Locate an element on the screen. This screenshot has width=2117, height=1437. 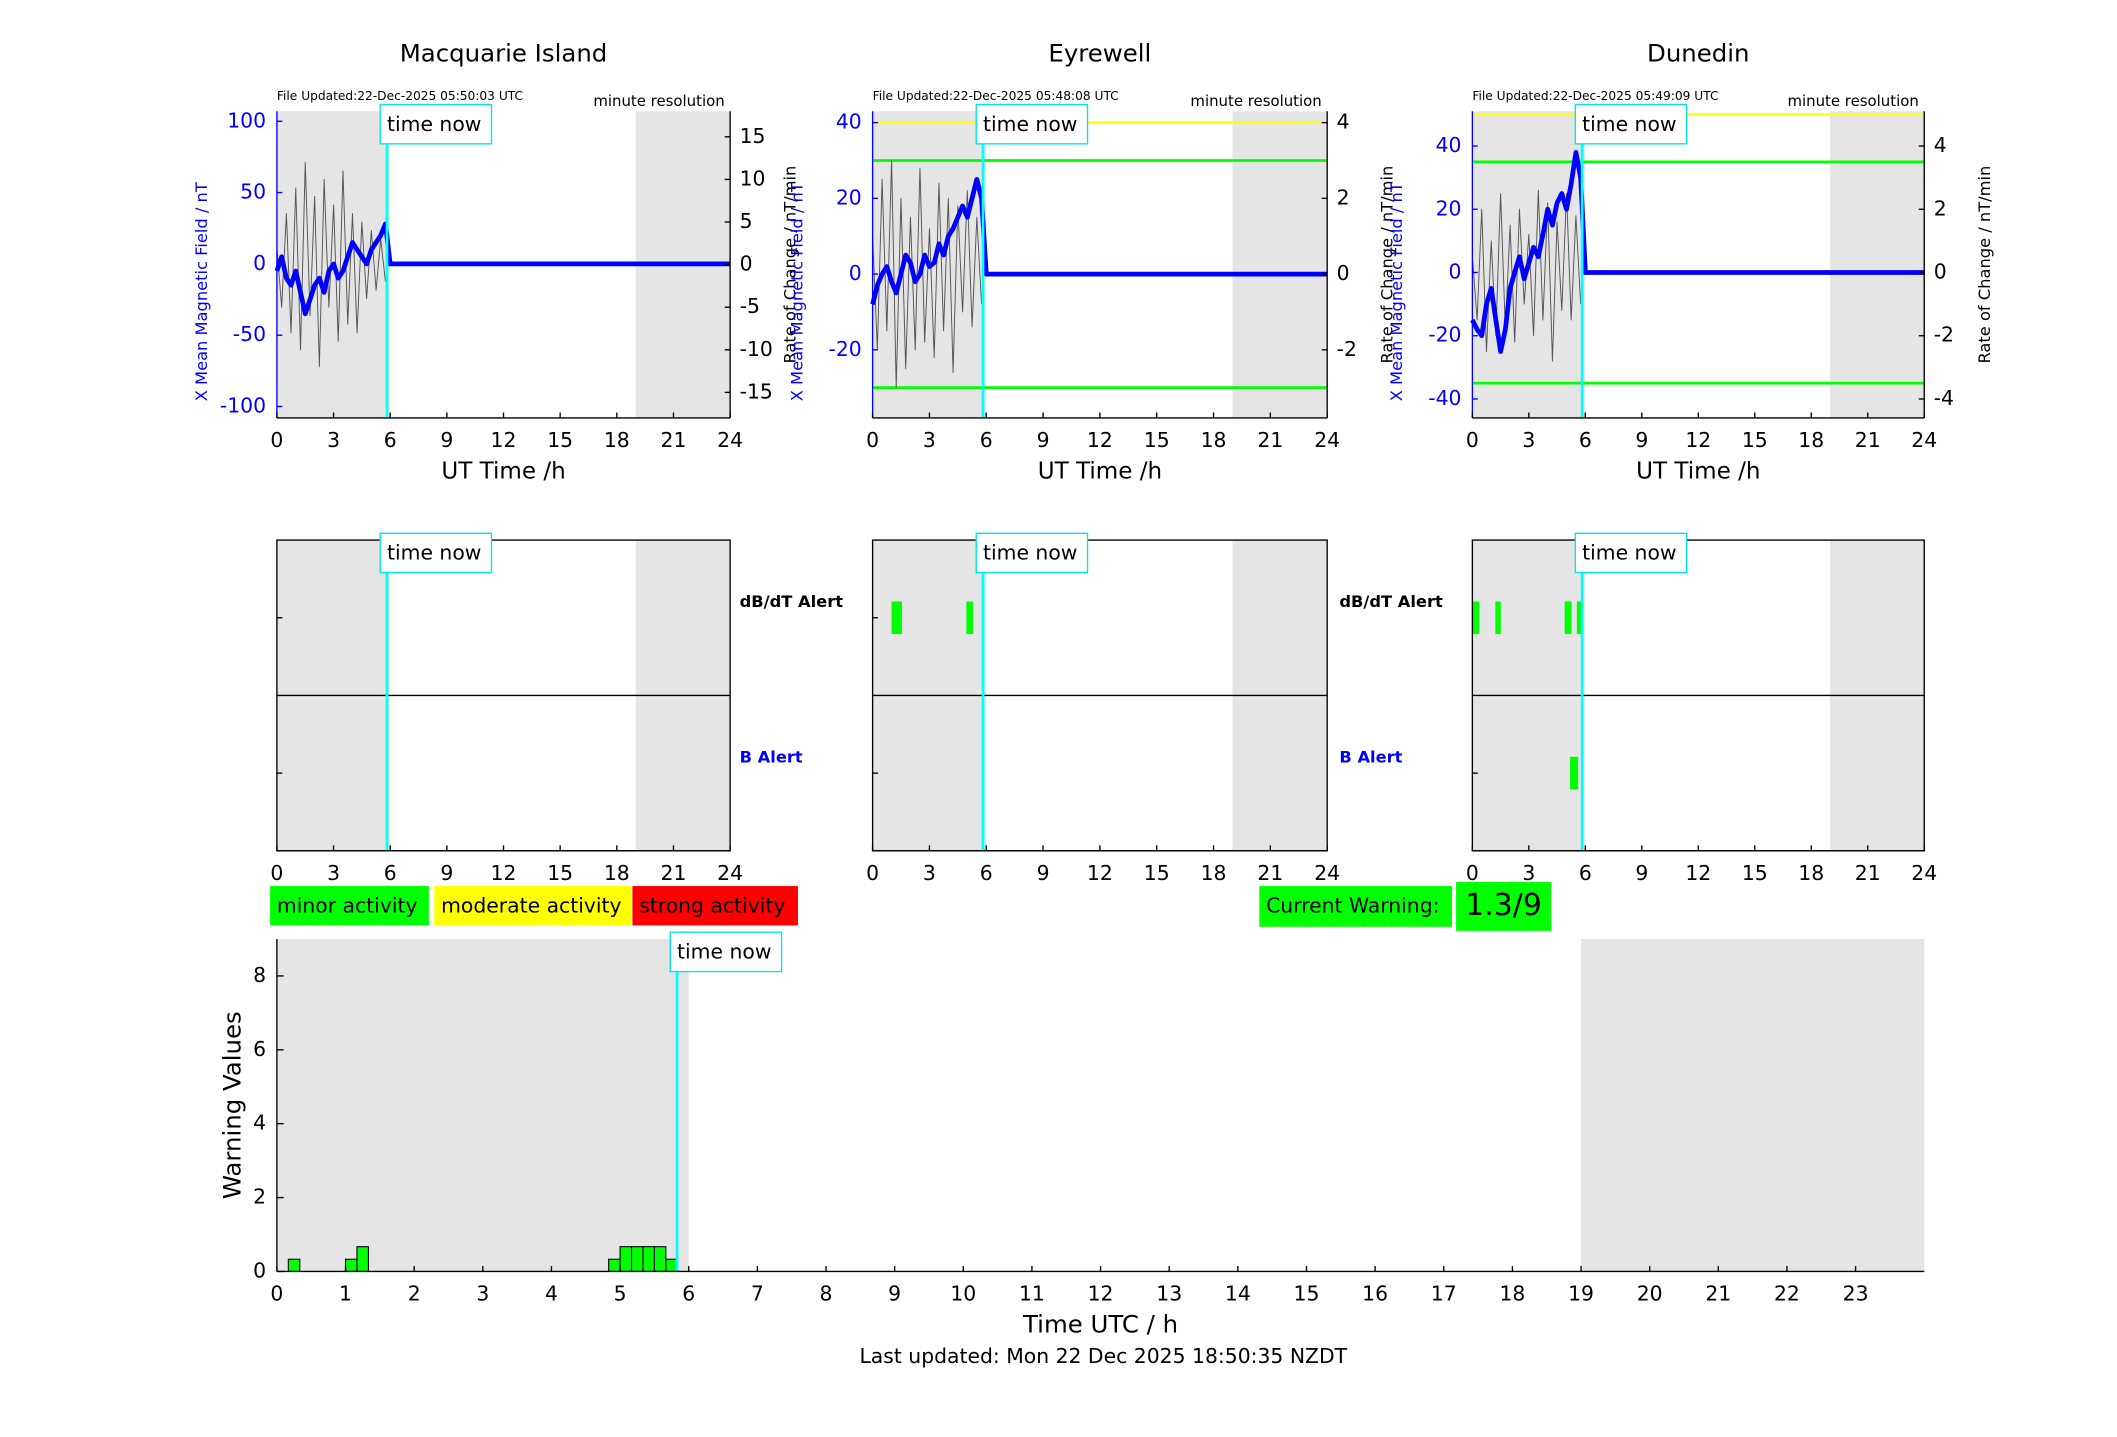
y-axis-label: X Mean Magnetic Field / nT is located at coordinates (1396, 291).